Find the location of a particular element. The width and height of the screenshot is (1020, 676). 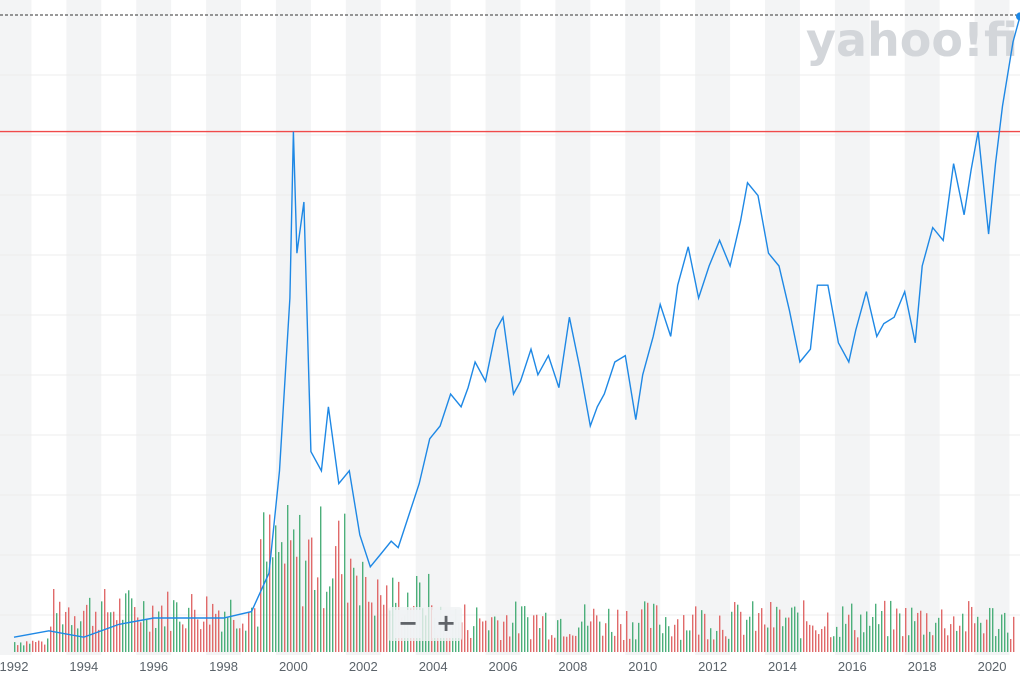

x-tick-label: 2004 is located at coordinates (433, 666).